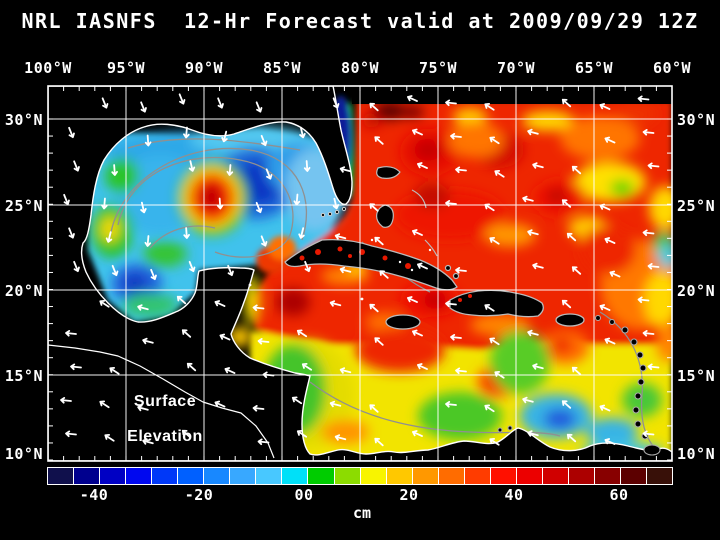 Image resolution: width=720 pixels, height=540 pixels. Describe the element at coordinates (516, 68) in the screenshot. I see `lon-tick-label: 70°W` at that location.